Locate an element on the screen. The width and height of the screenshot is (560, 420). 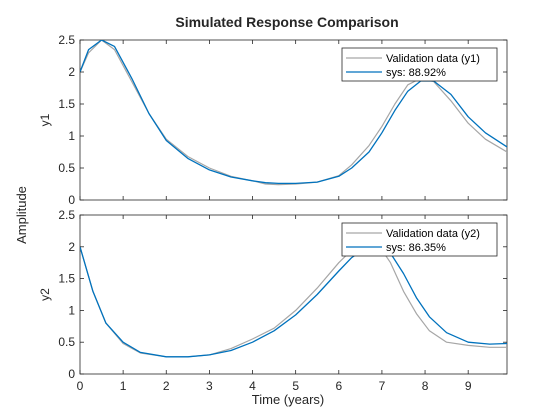
legend: Validation data (y1) sys: 88.92% is located at coordinates (419, 64).